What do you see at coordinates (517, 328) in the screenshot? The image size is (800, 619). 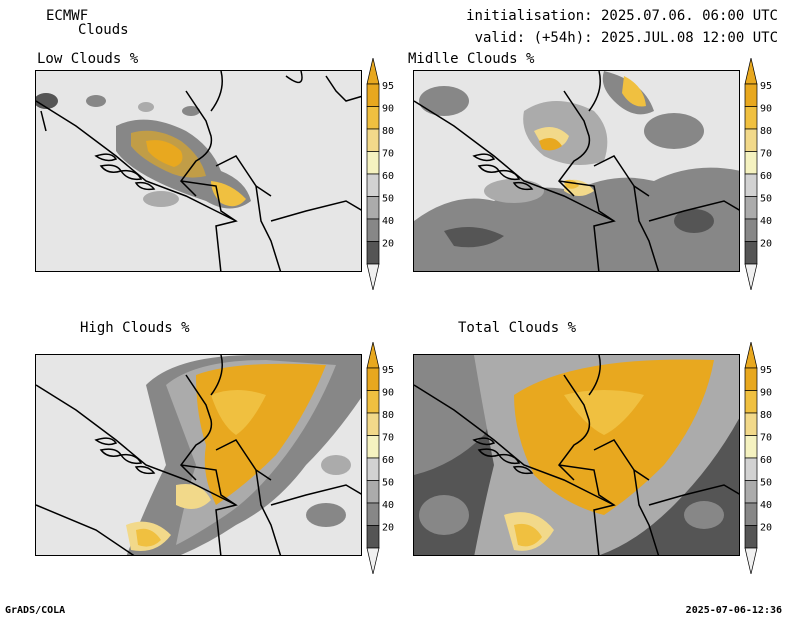 I see `panel-title-total: Total Clouds %` at bounding box center [517, 328].